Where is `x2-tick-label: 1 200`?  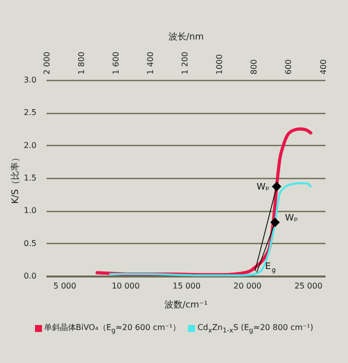 x2-tick-label: 1 200 is located at coordinates (185, 63).